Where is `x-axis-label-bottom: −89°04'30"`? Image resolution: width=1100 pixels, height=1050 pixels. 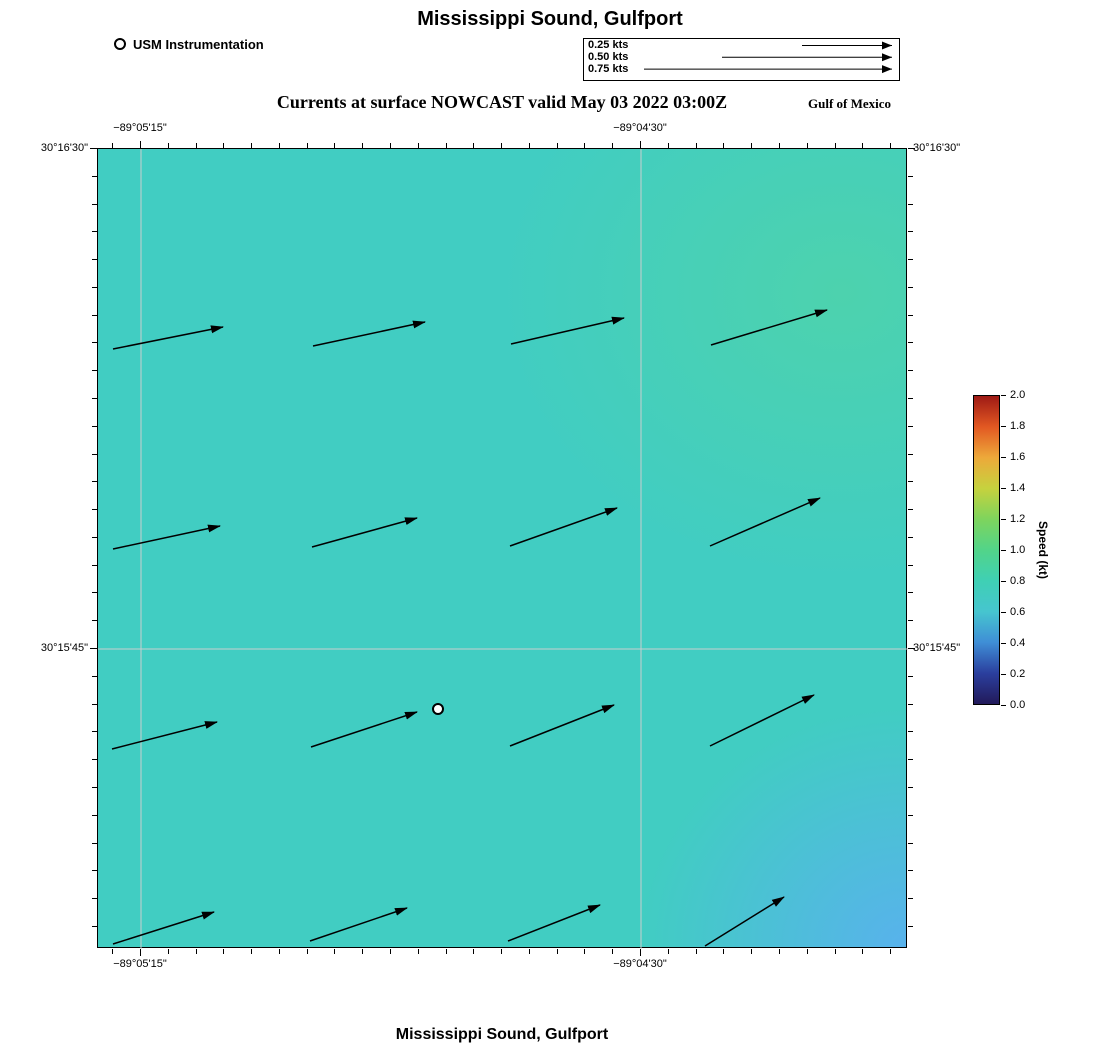
x-axis-label-bottom: −89°04'30" is located at coordinates (640, 964).